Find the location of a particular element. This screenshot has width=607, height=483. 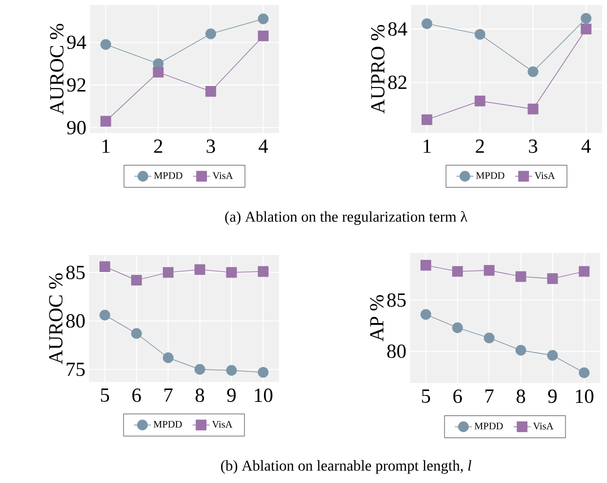

y-axis-title: AUPRO % is located at coordinates (378, 69).